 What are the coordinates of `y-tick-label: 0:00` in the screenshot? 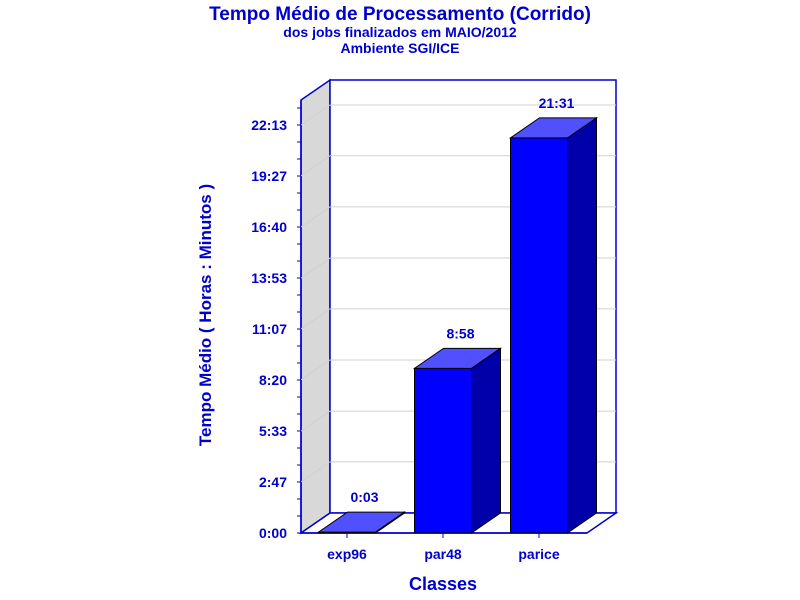 It's located at (273, 533).